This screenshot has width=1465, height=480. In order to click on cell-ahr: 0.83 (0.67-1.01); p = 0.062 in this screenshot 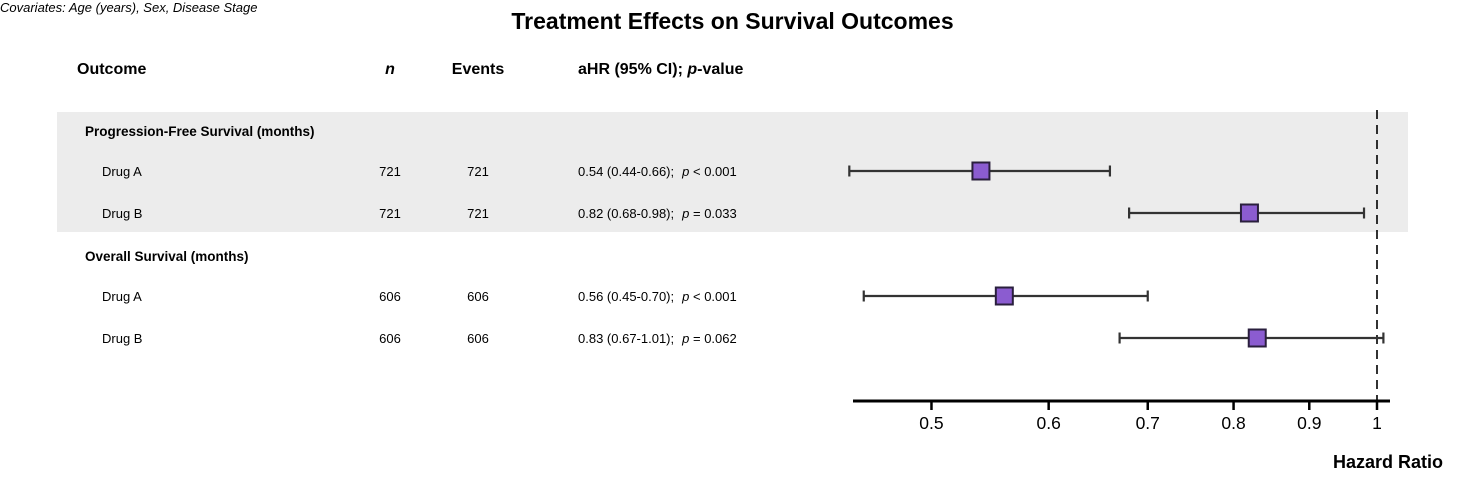, I will do `click(657, 338)`.